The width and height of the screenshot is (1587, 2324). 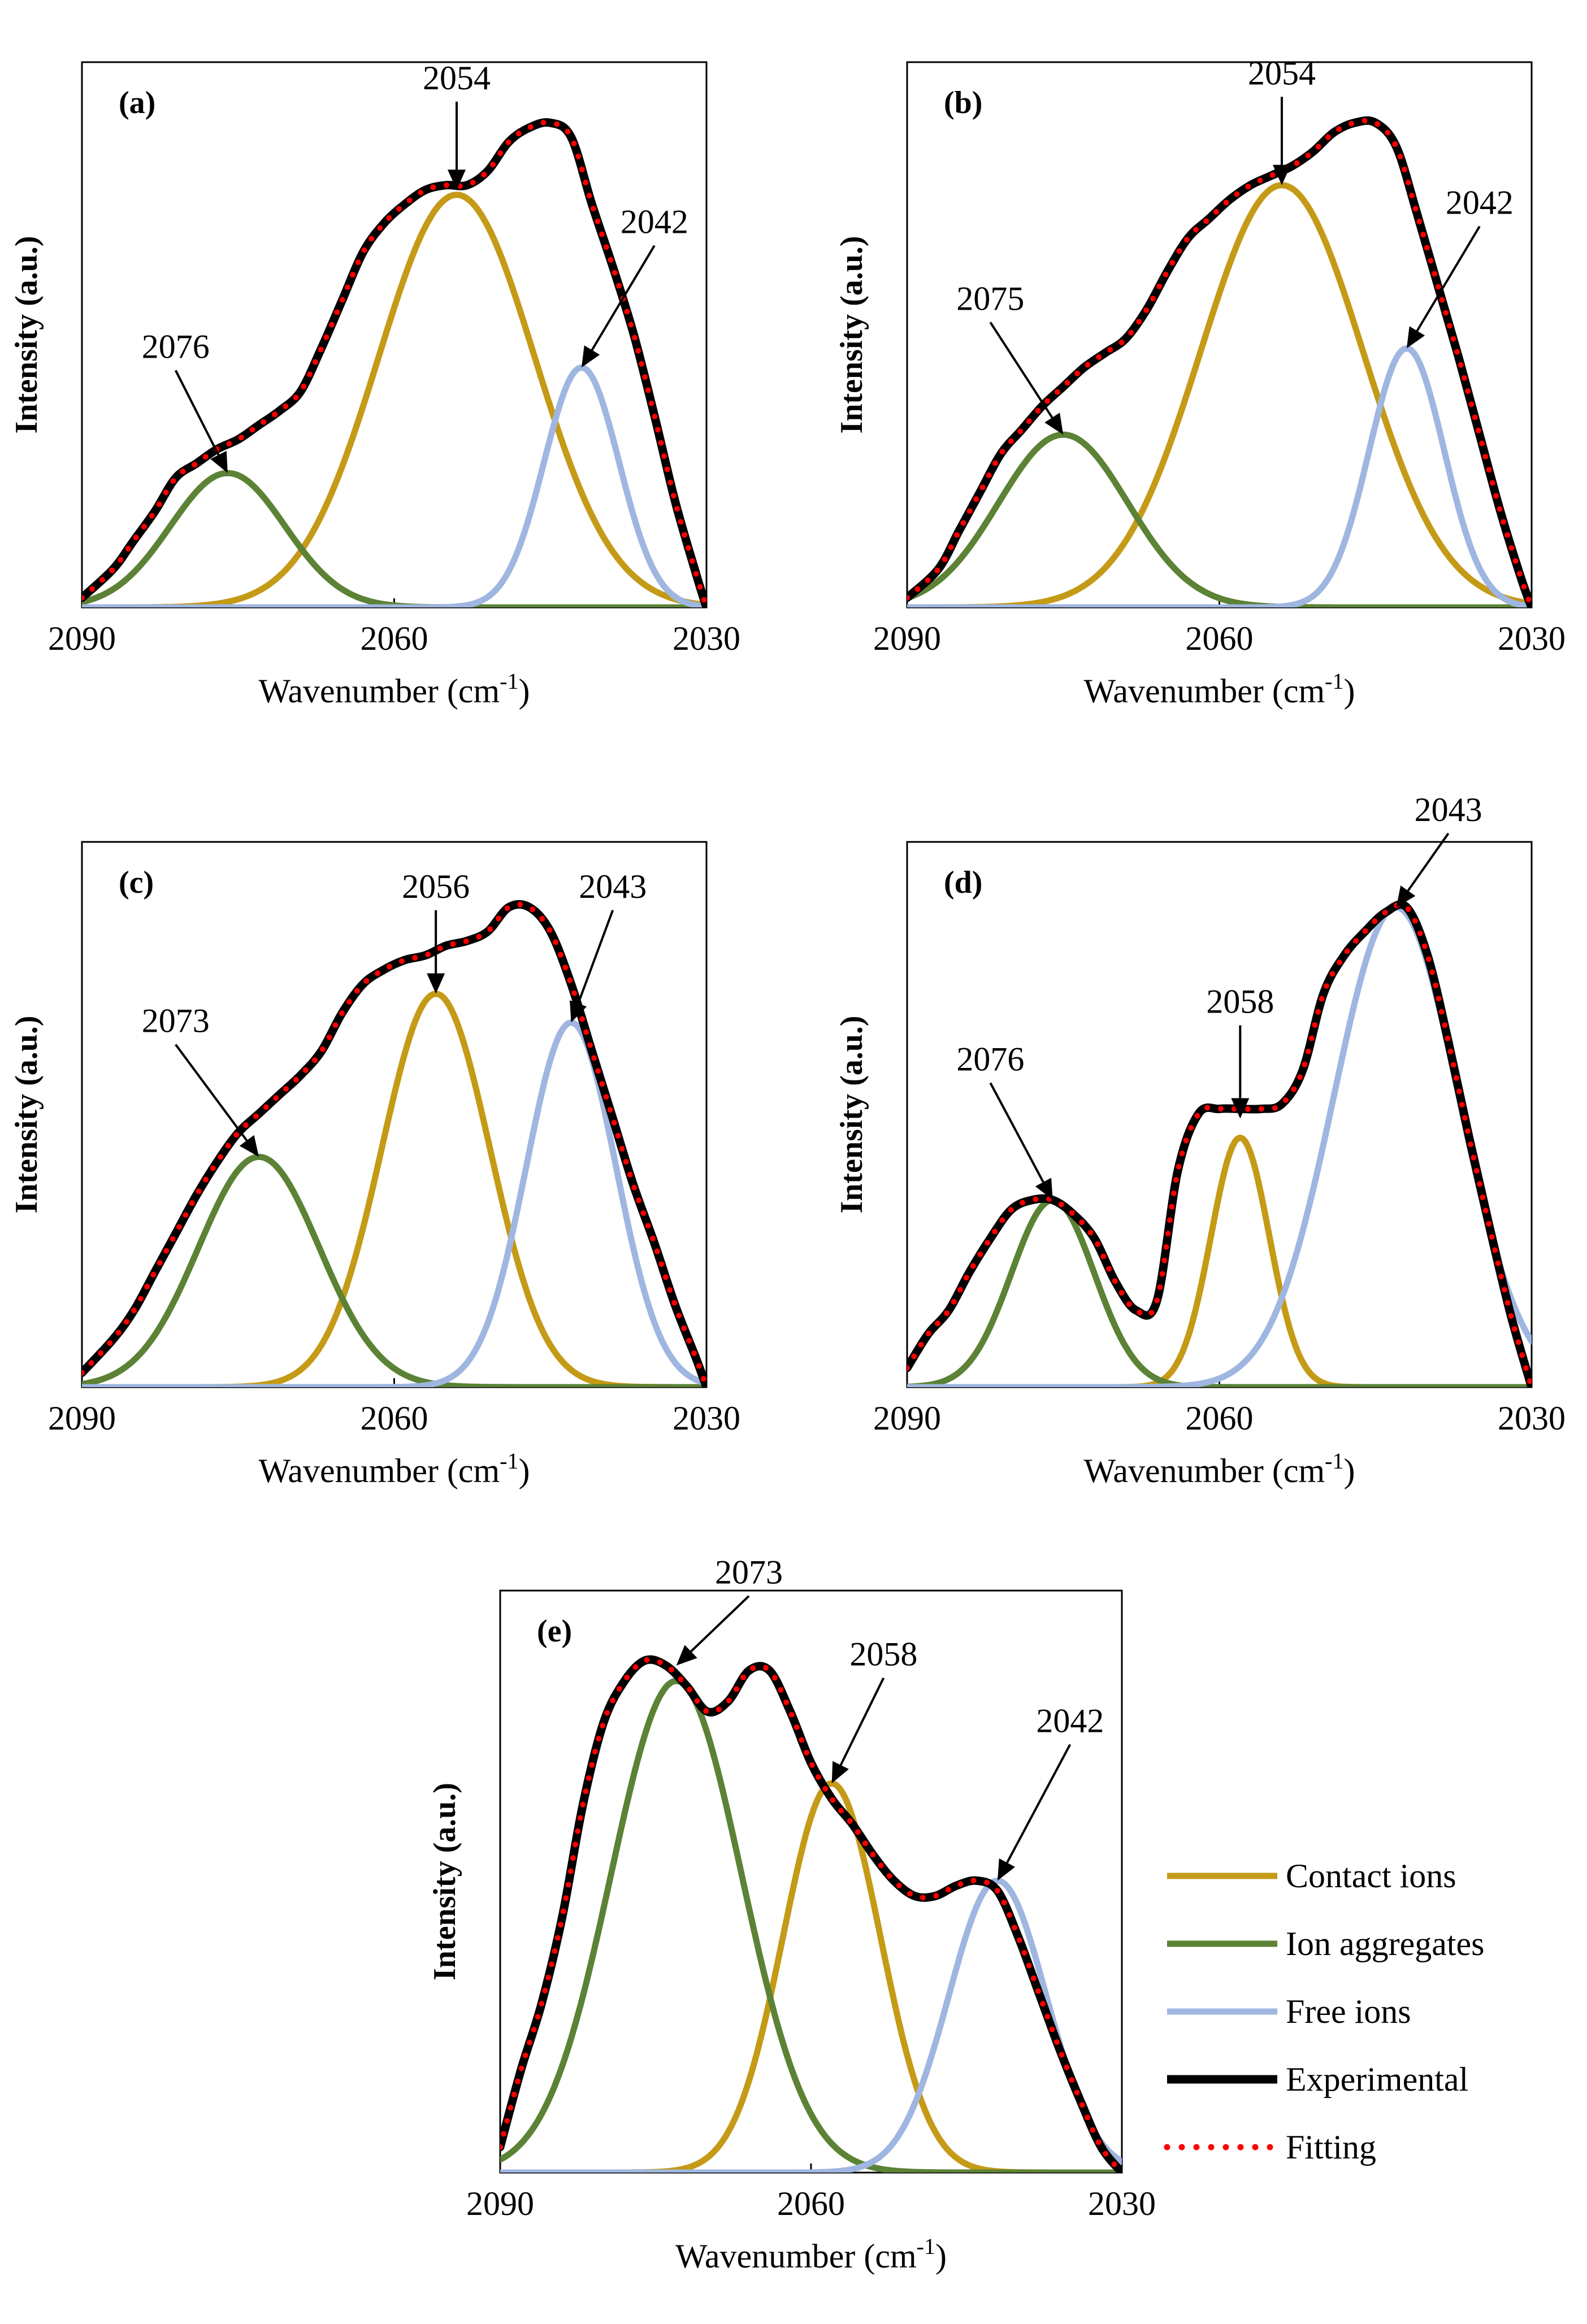 I want to click on peak-annotation: 2056, so click(x=436, y=931).